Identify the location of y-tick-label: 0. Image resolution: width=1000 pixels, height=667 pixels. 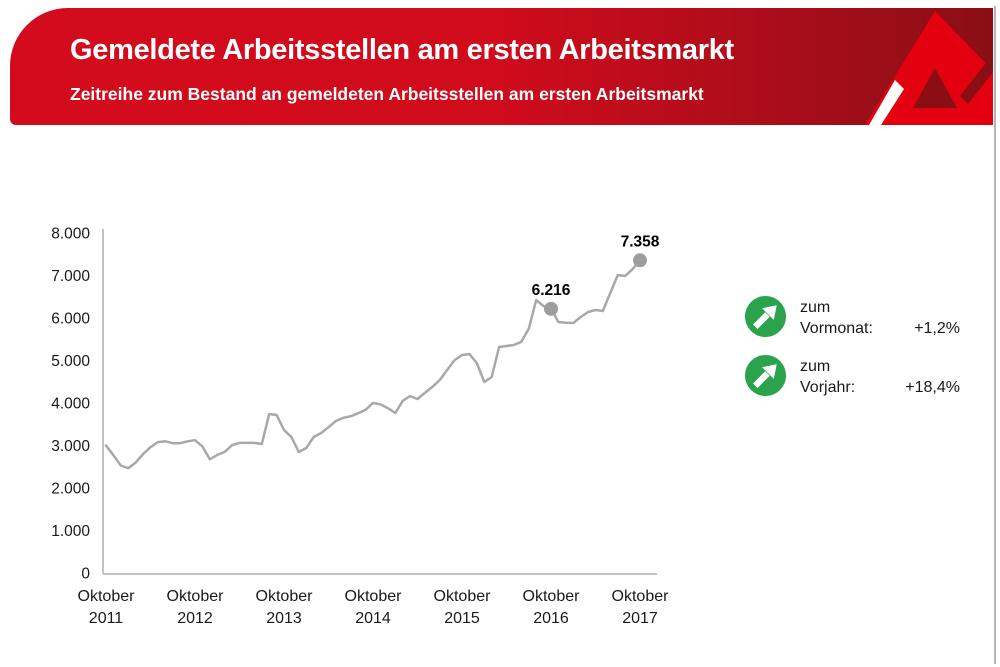
(85, 574).